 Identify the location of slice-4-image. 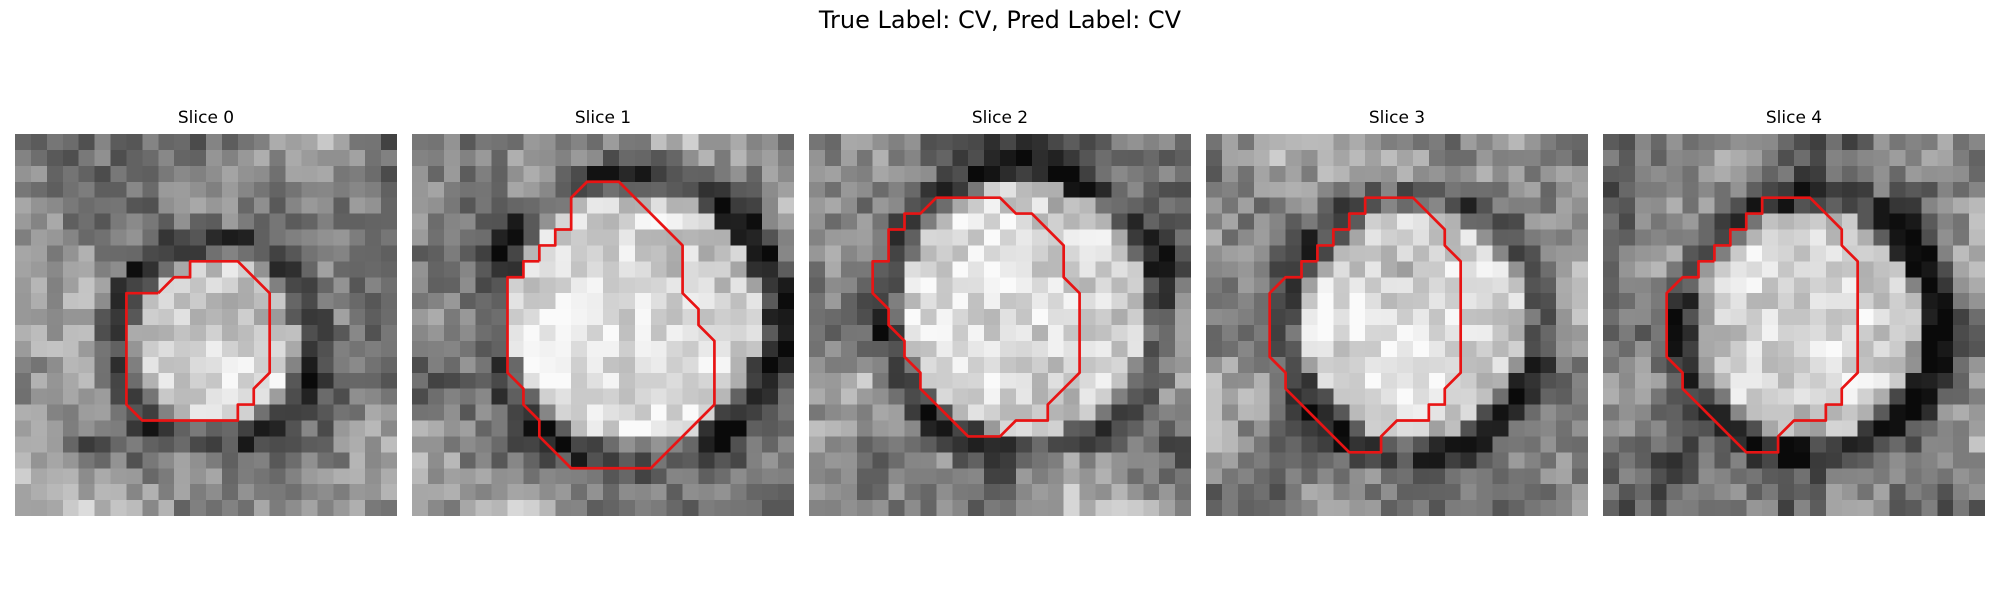
(1794, 325).